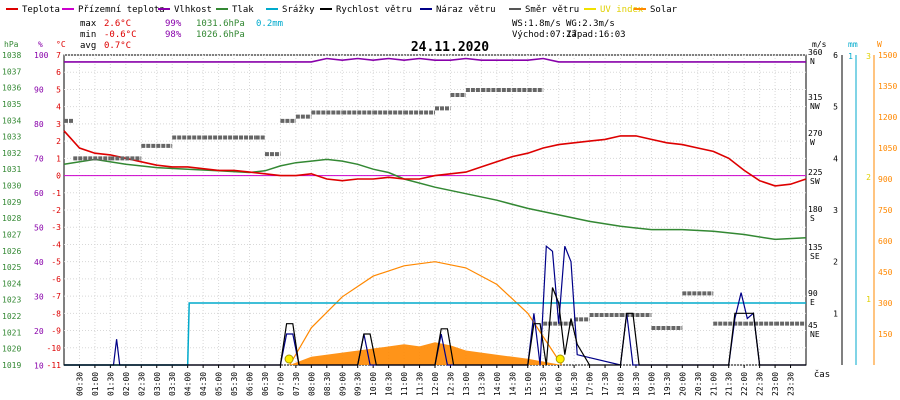 This screenshot has width=900, height=400. Describe the element at coordinates (373, 384) in the screenshot. I see `x-tick-label: 10:00` at that location.